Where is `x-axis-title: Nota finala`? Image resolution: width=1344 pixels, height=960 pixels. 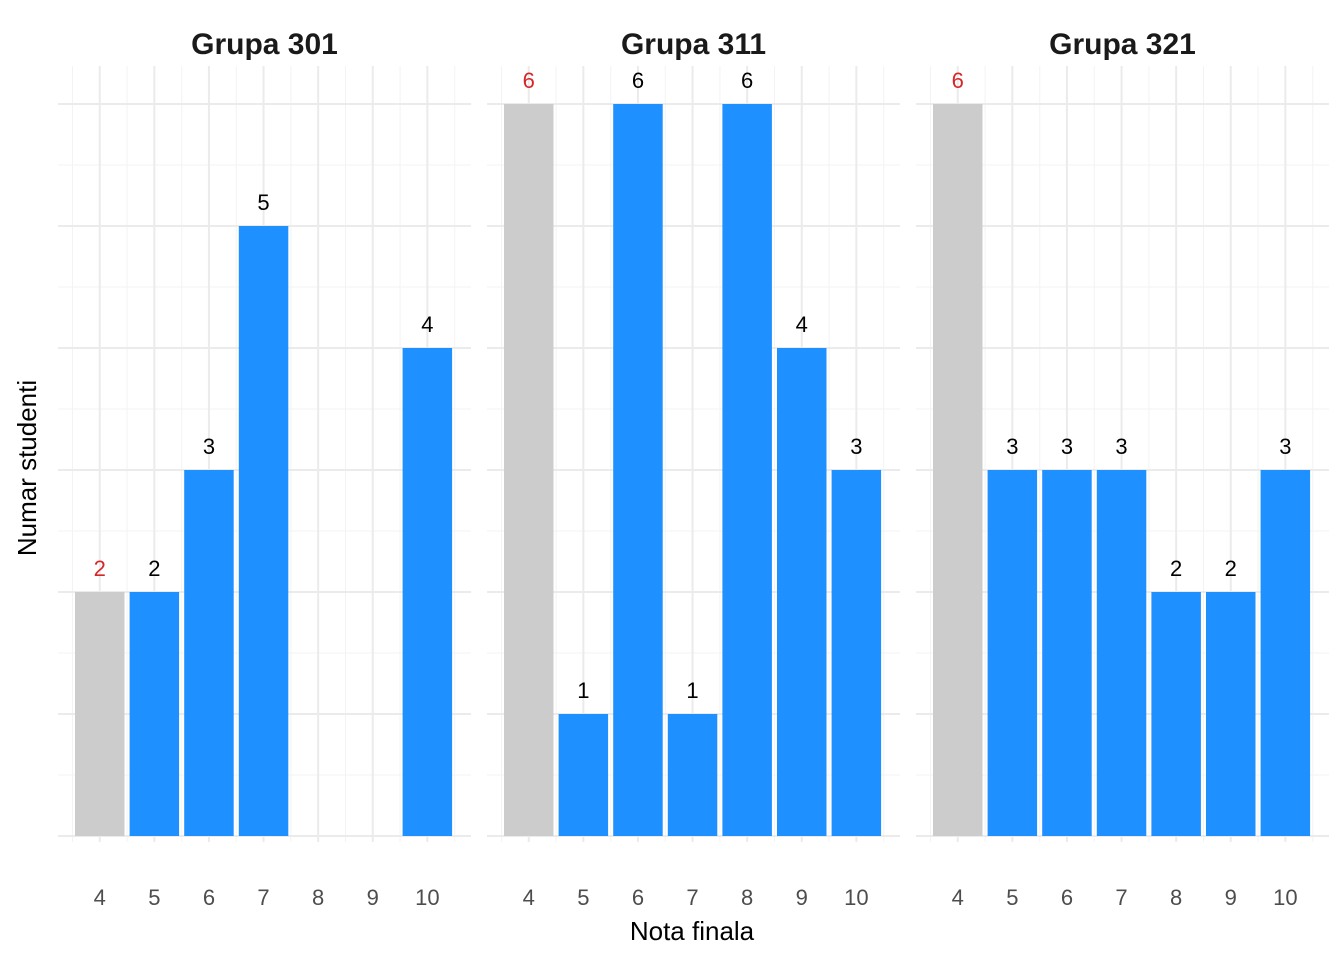
x-axis-title: Nota finala is located at coordinates (692, 931).